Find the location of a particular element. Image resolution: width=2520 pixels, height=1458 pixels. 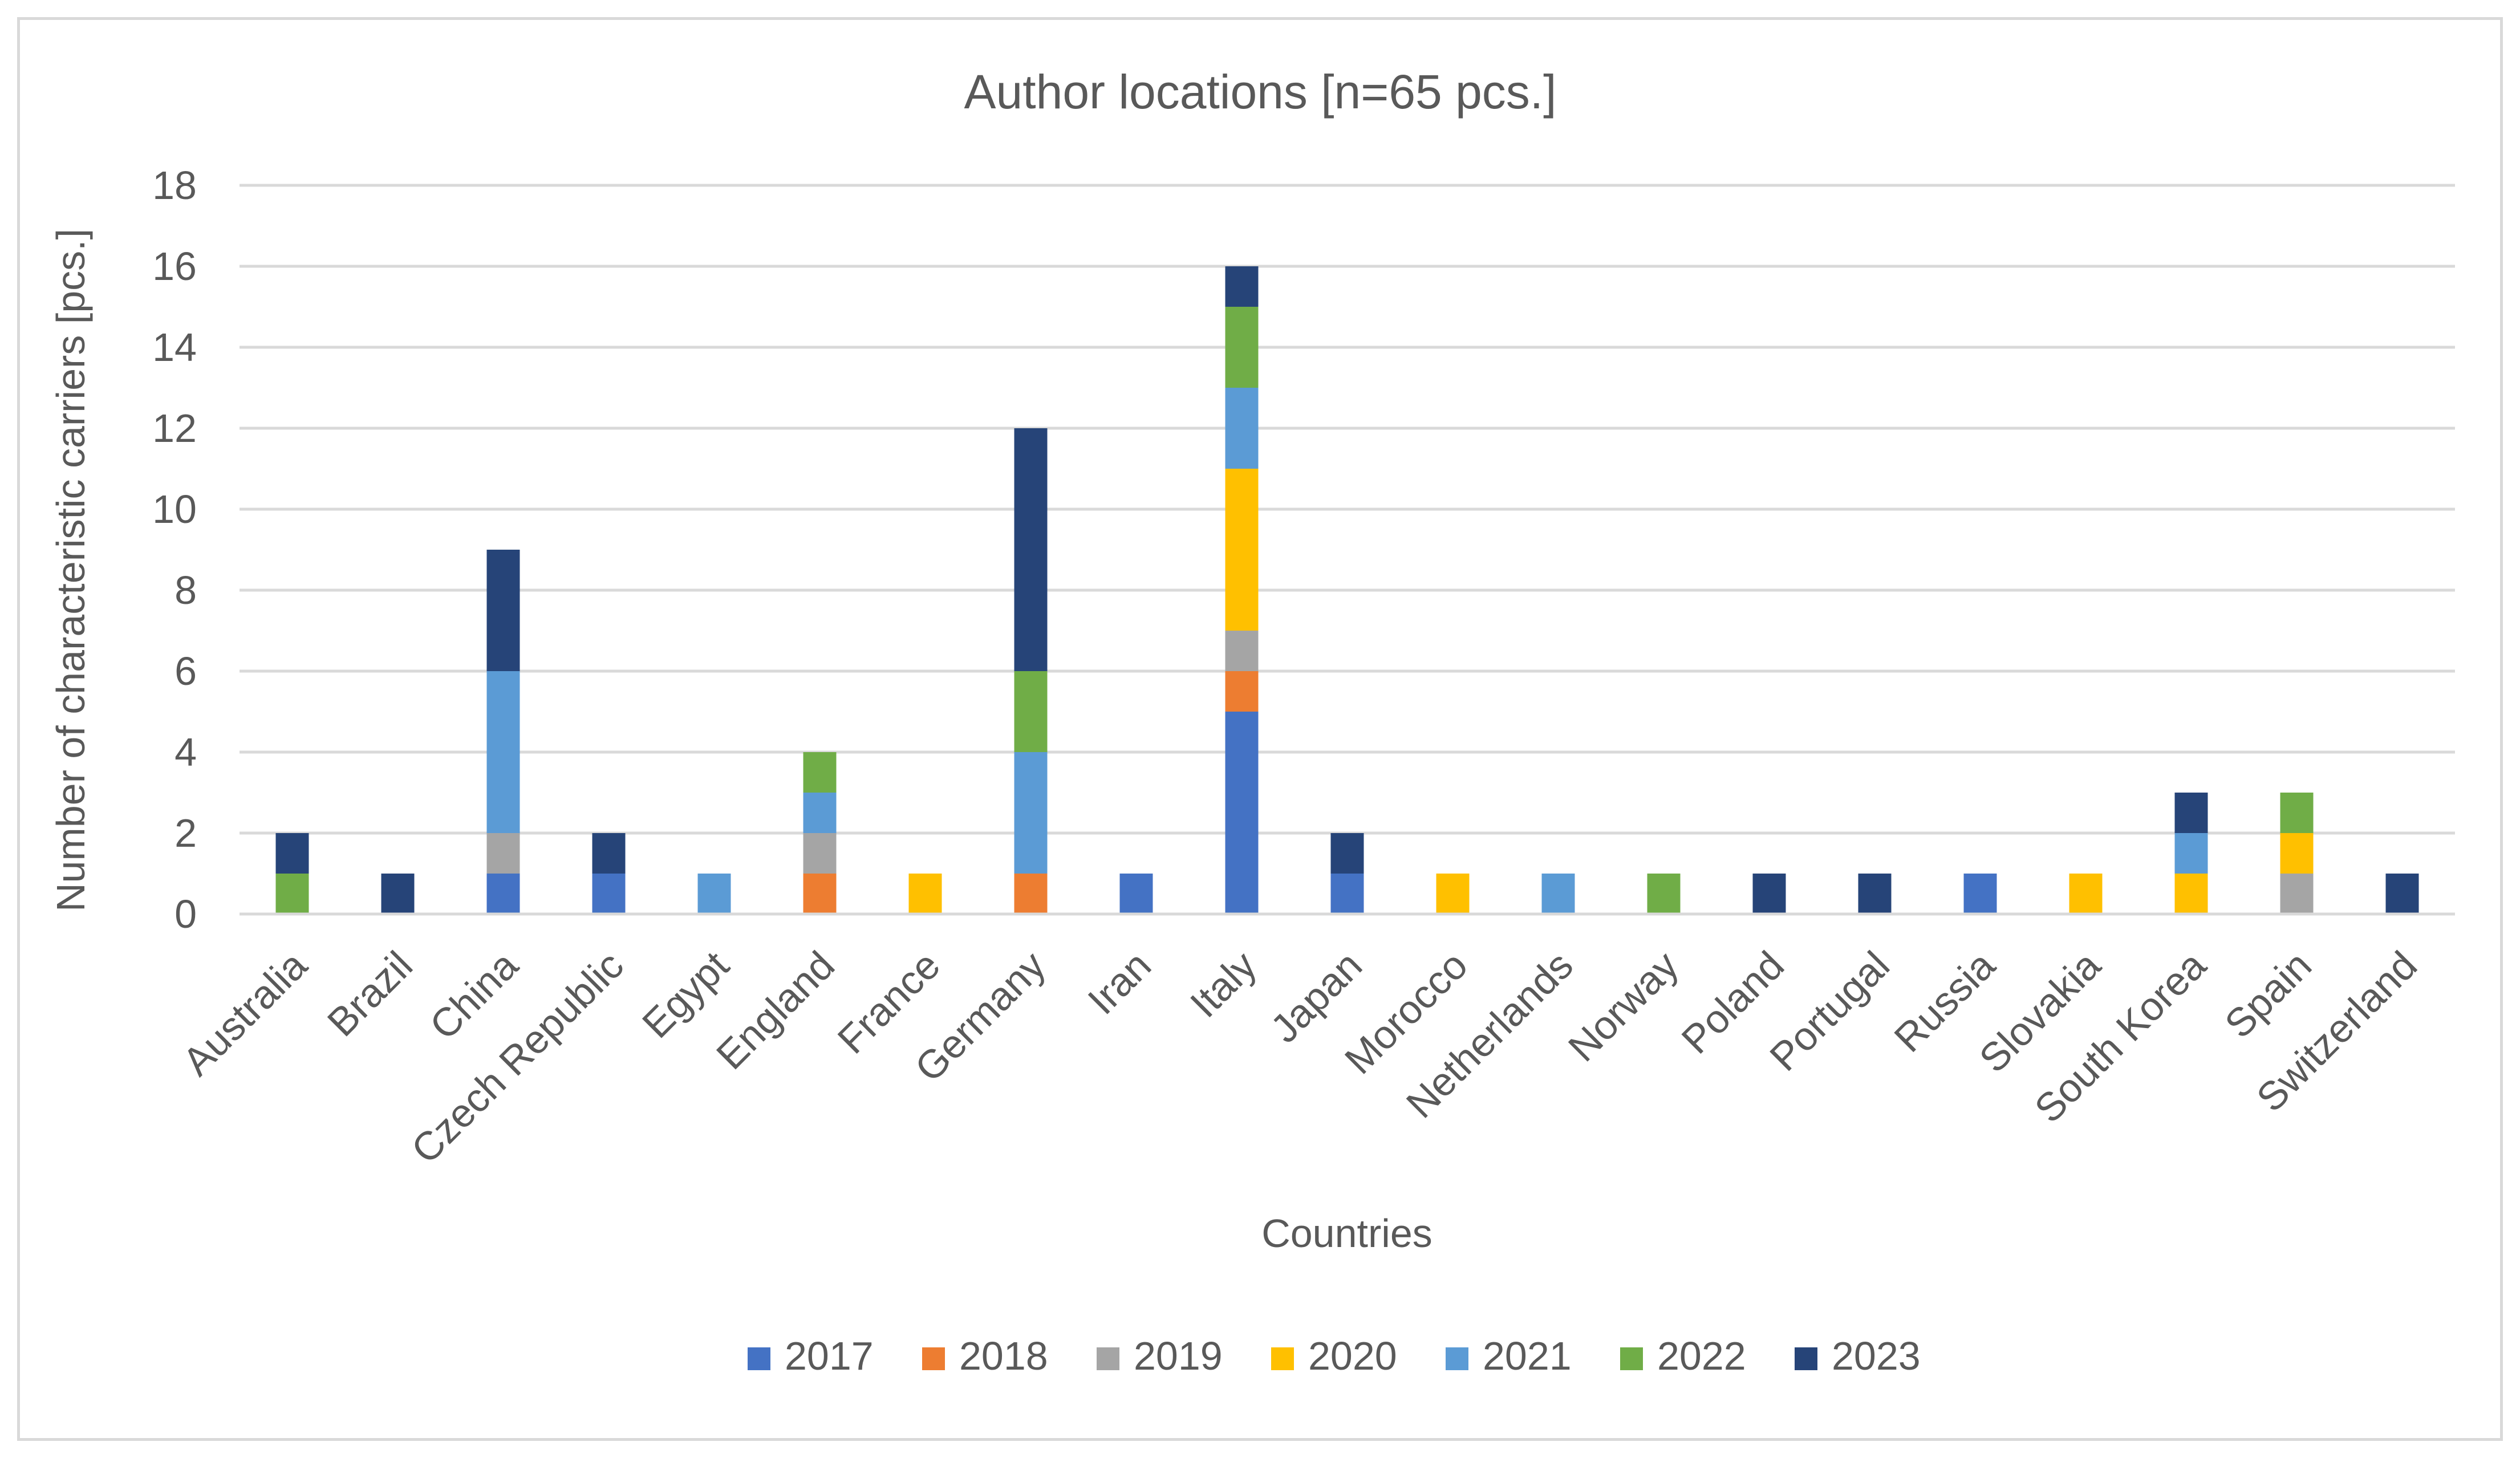

y-tick-label: 12 is located at coordinates (174, 428).